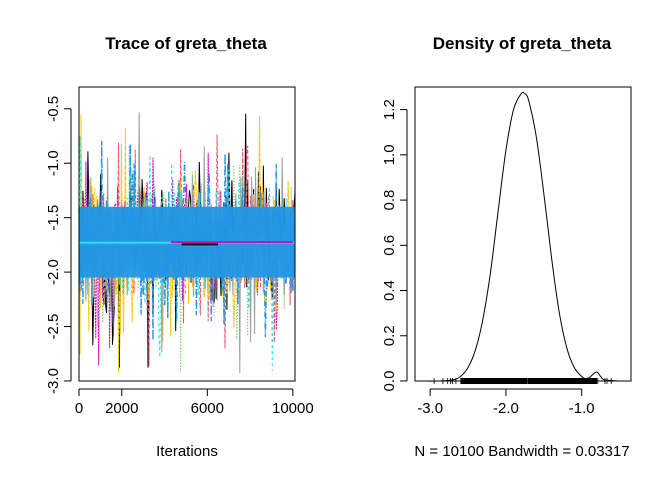 This screenshot has width=672, height=480. What do you see at coordinates (207, 408) in the screenshot?
I see `trace-x-tick-label: 6000` at bounding box center [207, 408].